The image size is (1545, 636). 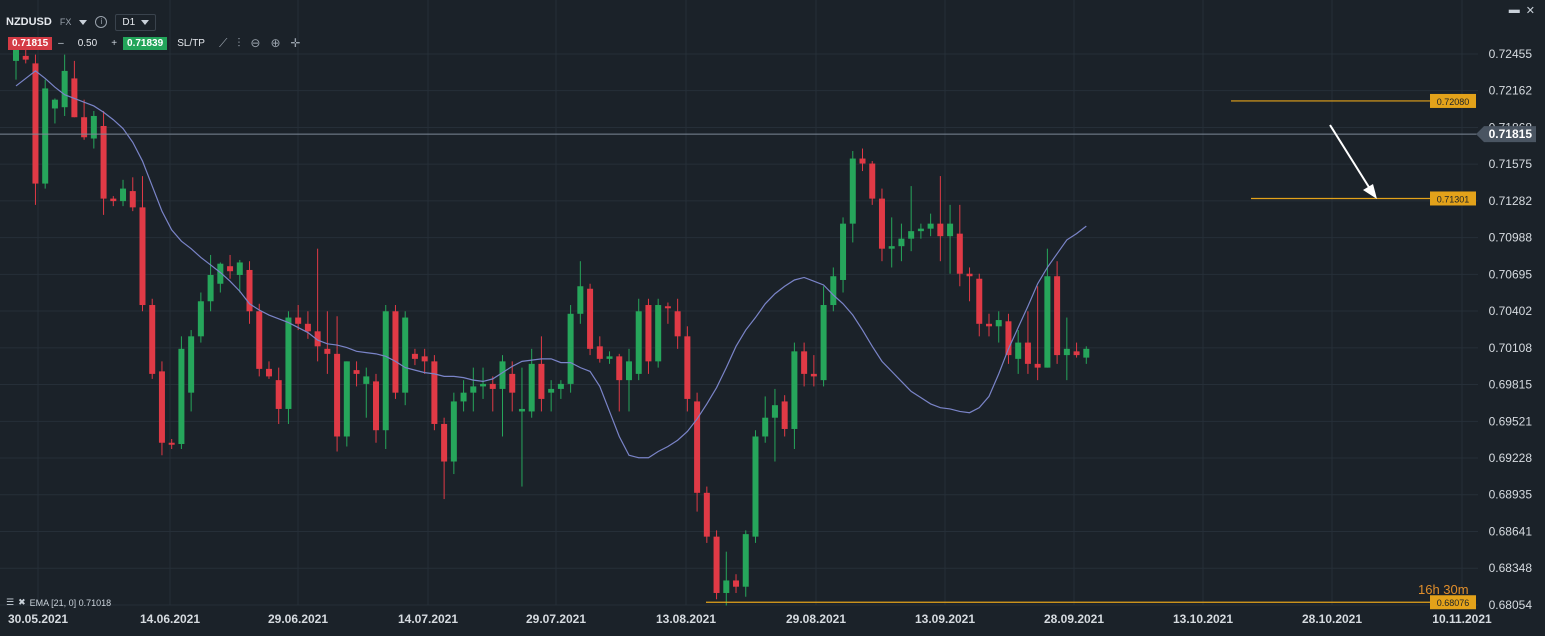 I want to click on zoom-in-icon: ⊕, so click(x=275, y=43).